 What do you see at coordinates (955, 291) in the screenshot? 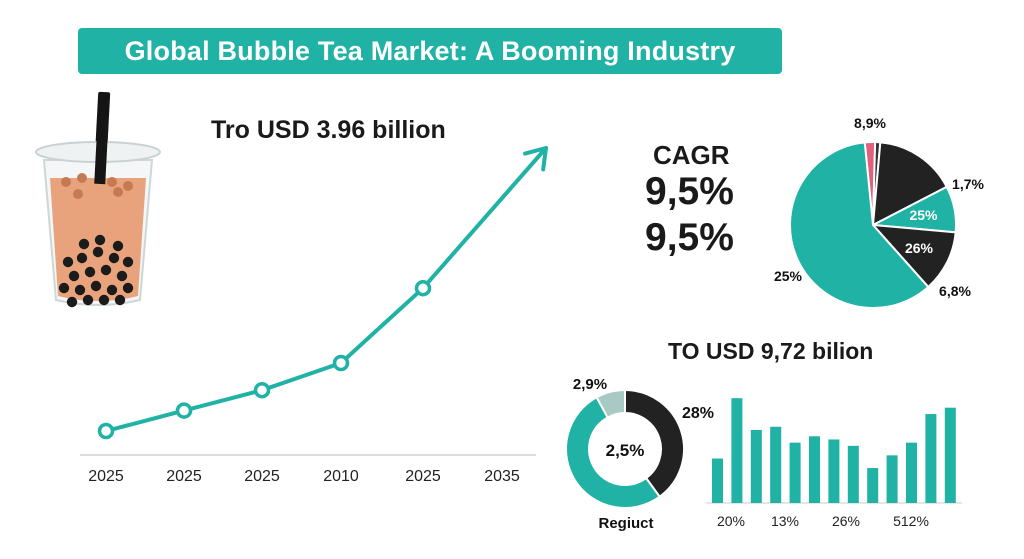
I see `pie-outer-label: 6,8%` at bounding box center [955, 291].